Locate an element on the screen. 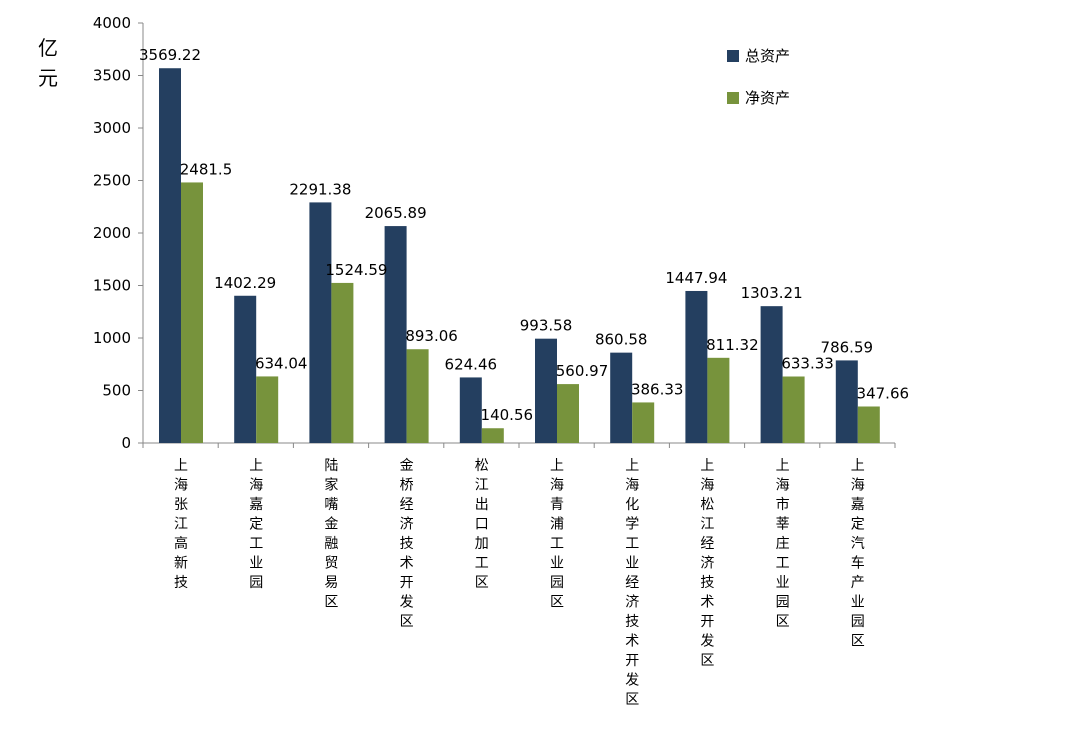  category-label-char: 易 is located at coordinates (331, 583).